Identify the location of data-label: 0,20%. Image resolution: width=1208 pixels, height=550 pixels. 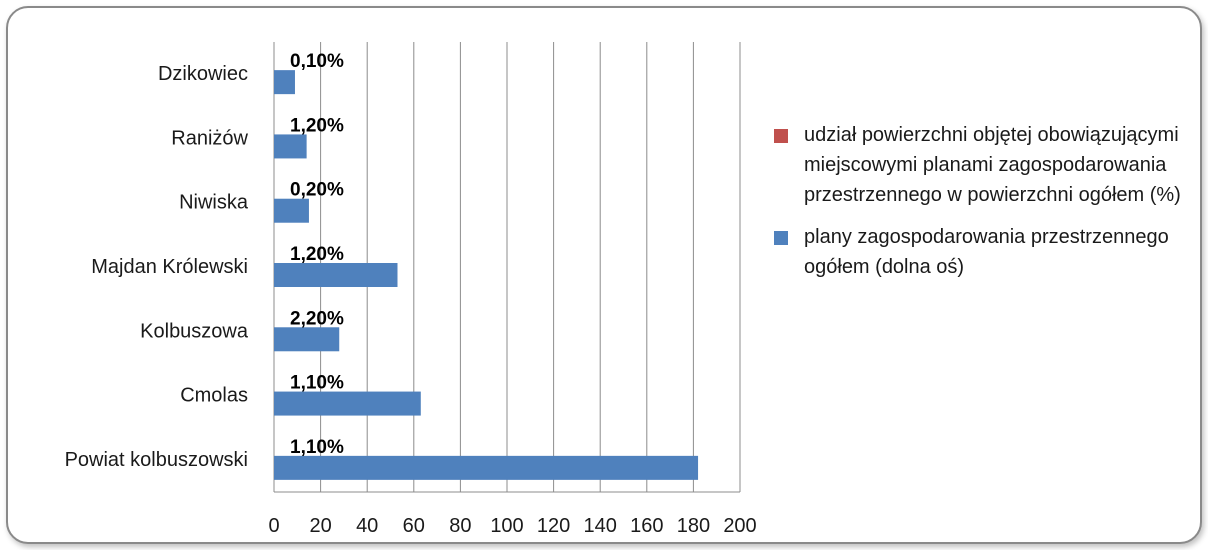
(317, 190).